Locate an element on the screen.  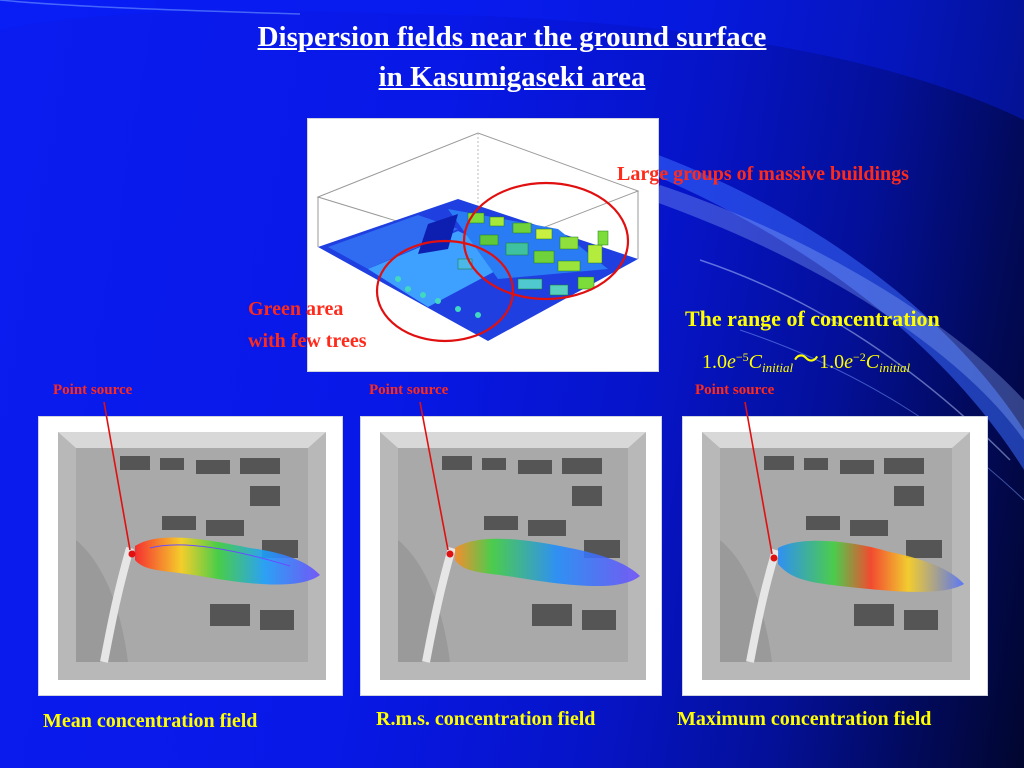
slide-title-line2: in Kasumigaseki area is located at coordinates (512, 77).